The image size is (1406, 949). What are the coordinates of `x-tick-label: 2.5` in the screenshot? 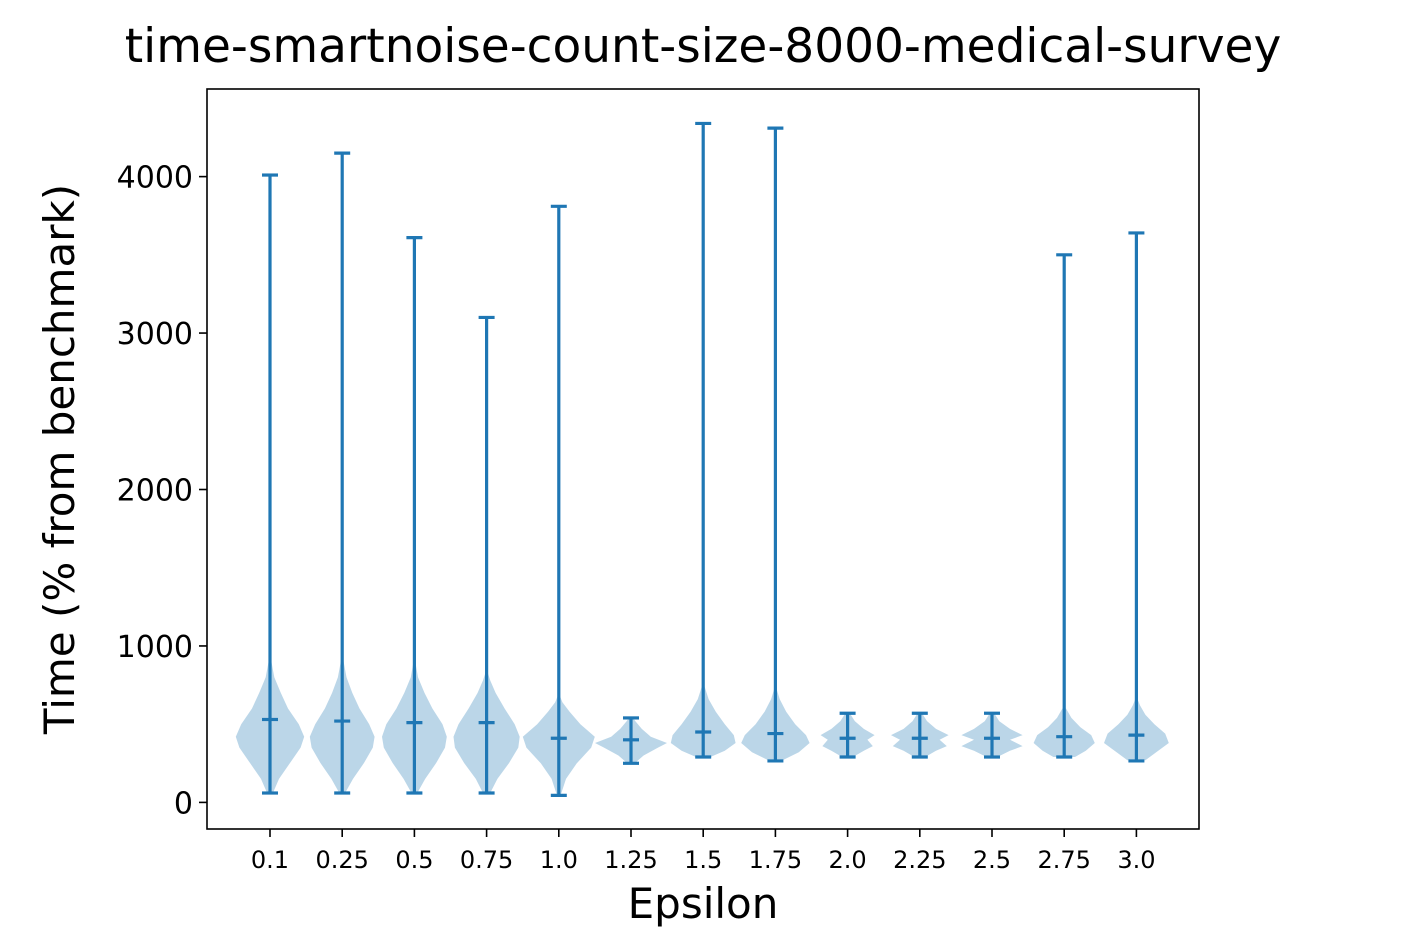 It's located at (992, 860).